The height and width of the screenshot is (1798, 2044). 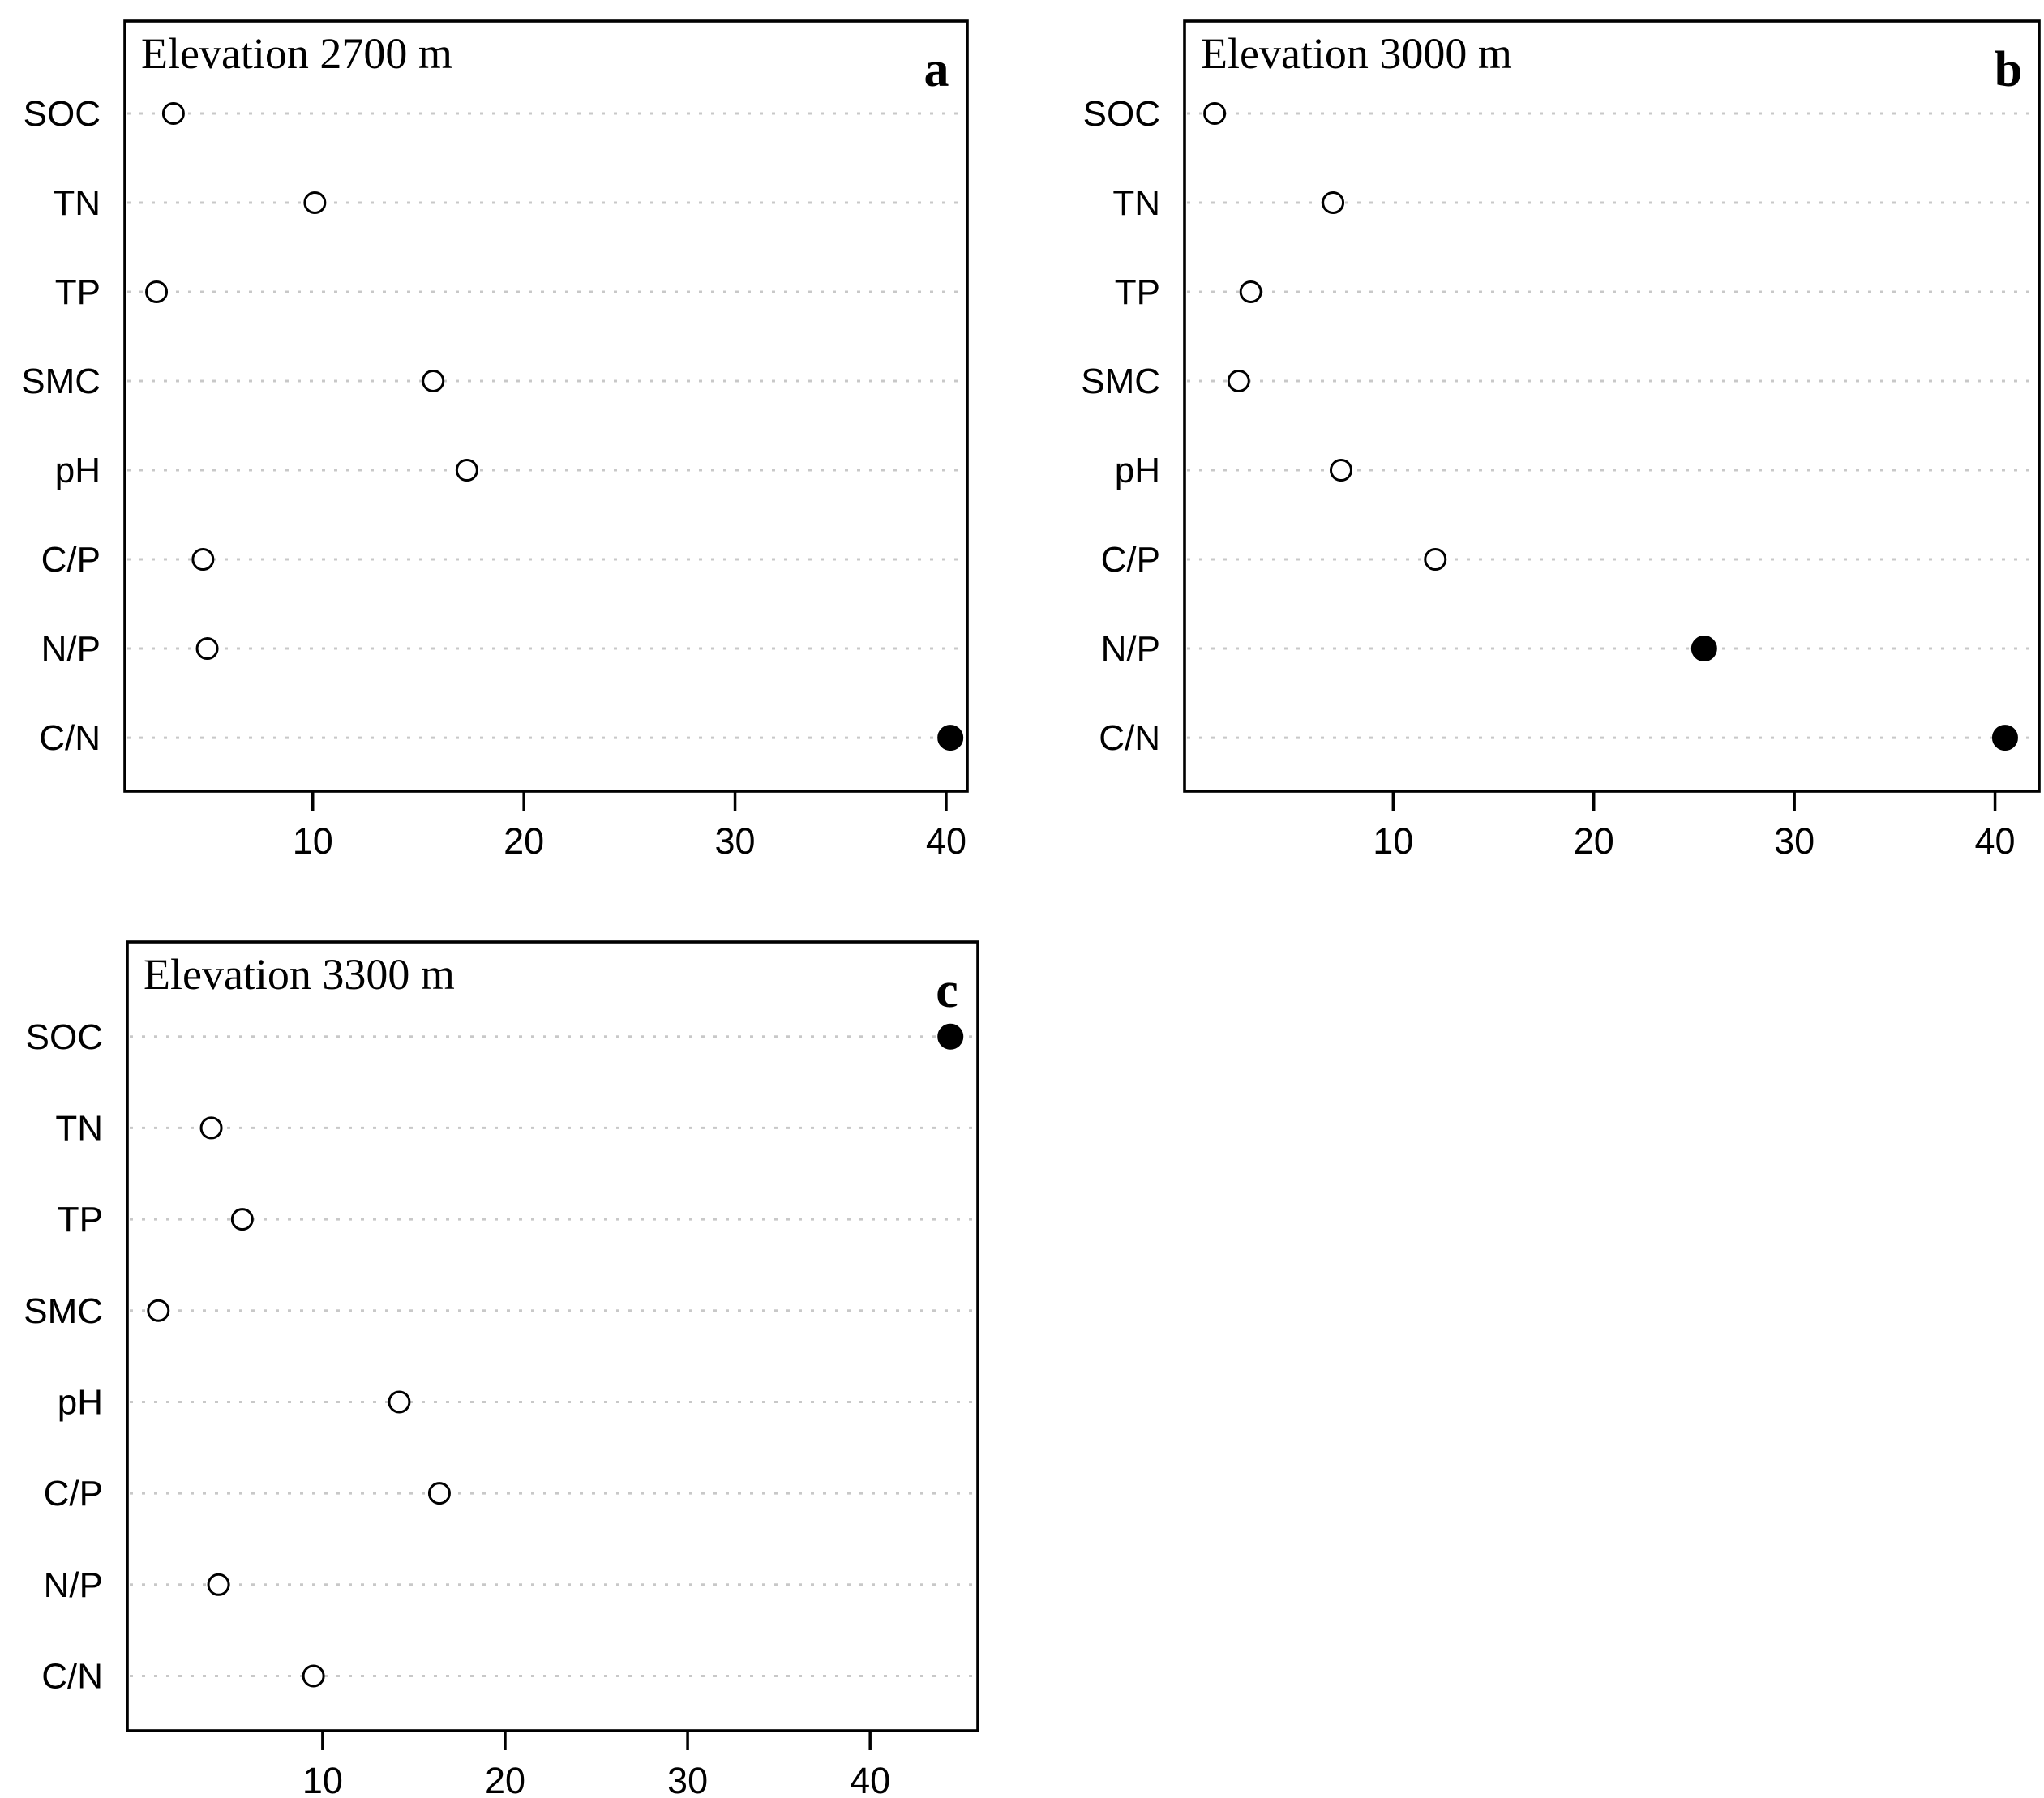 What do you see at coordinates (1356, 53) in the screenshot?
I see `panel-title: Elevation 3000 m` at bounding box center [1356, 53].